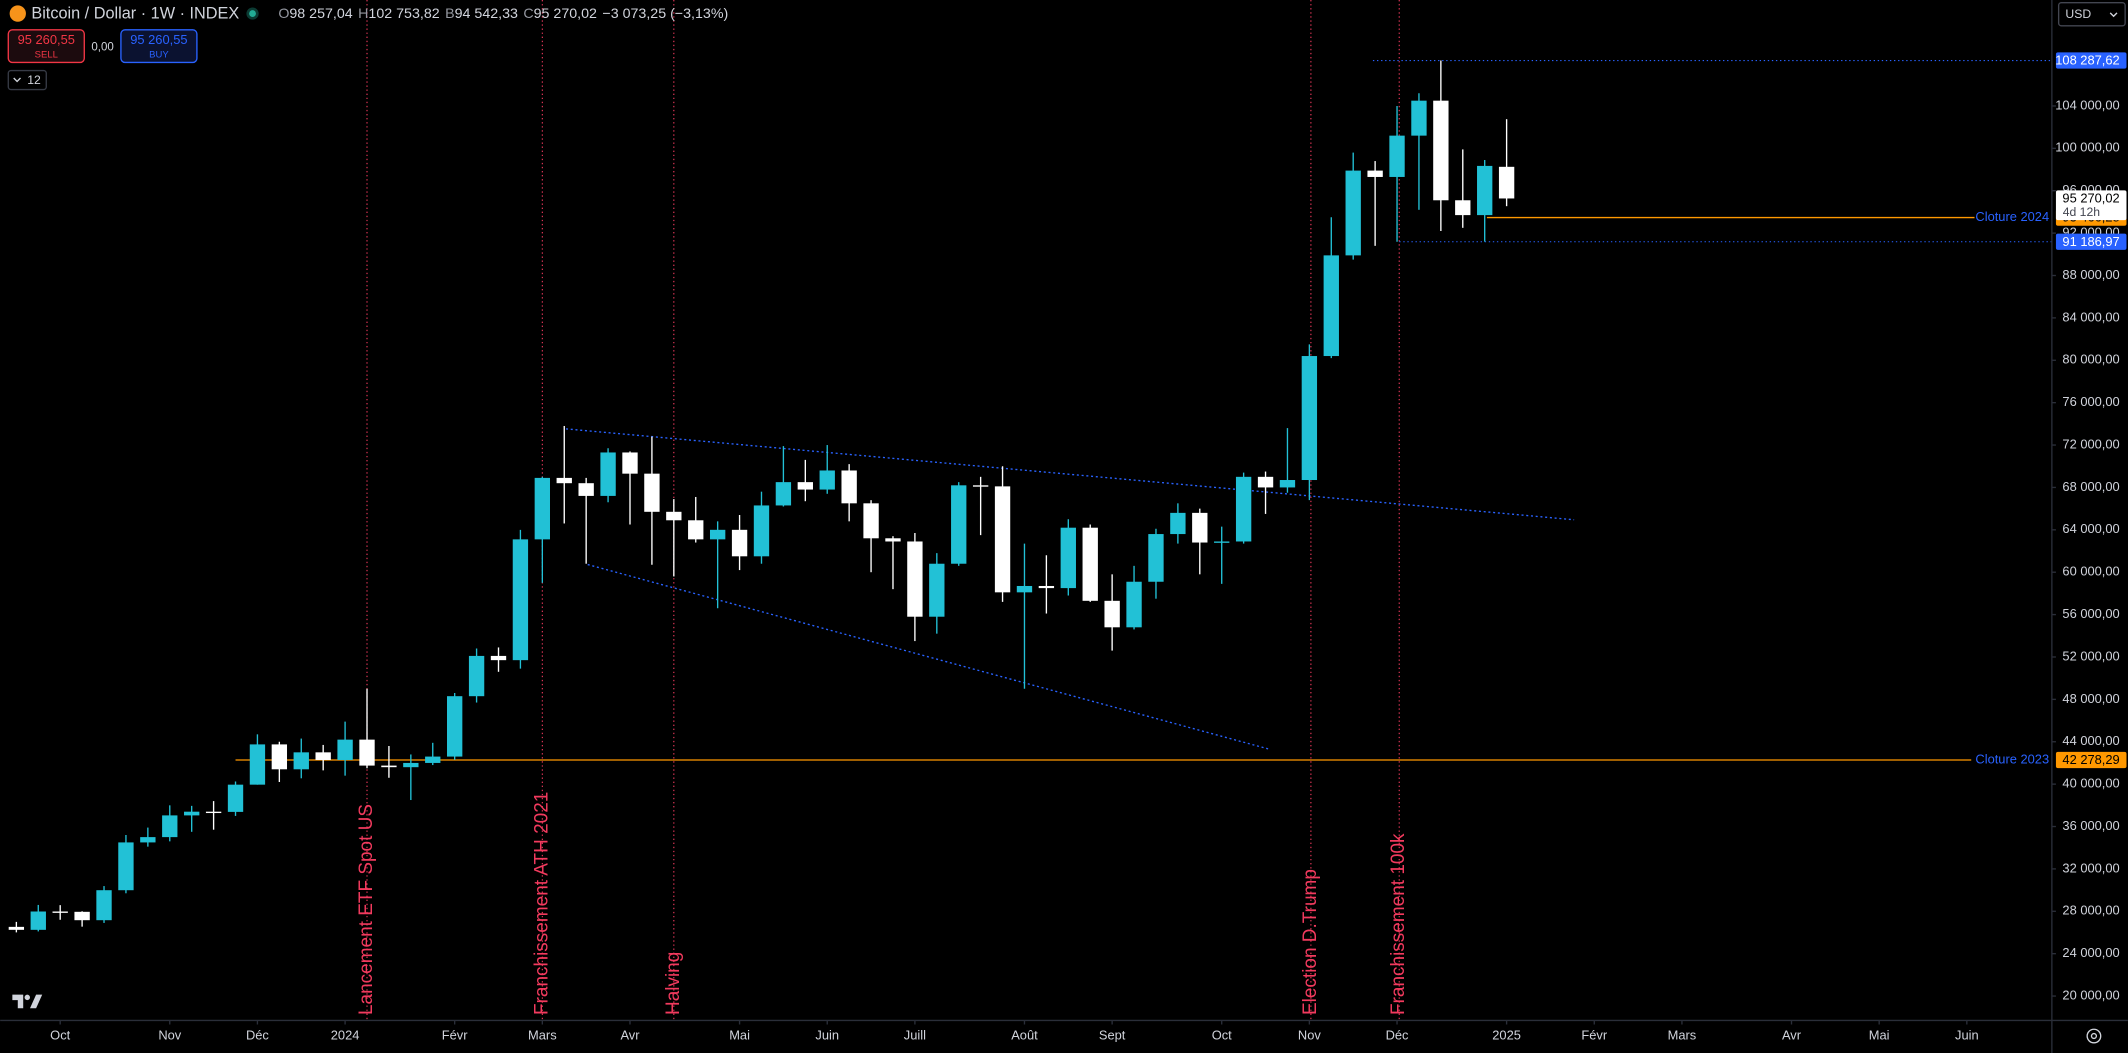 The height and width of the screenshot is (1053, 2128). Describe the element at coordinates (2090, 994) in the screenshot. I see `y-tick-label: 20 000,00` at that location.